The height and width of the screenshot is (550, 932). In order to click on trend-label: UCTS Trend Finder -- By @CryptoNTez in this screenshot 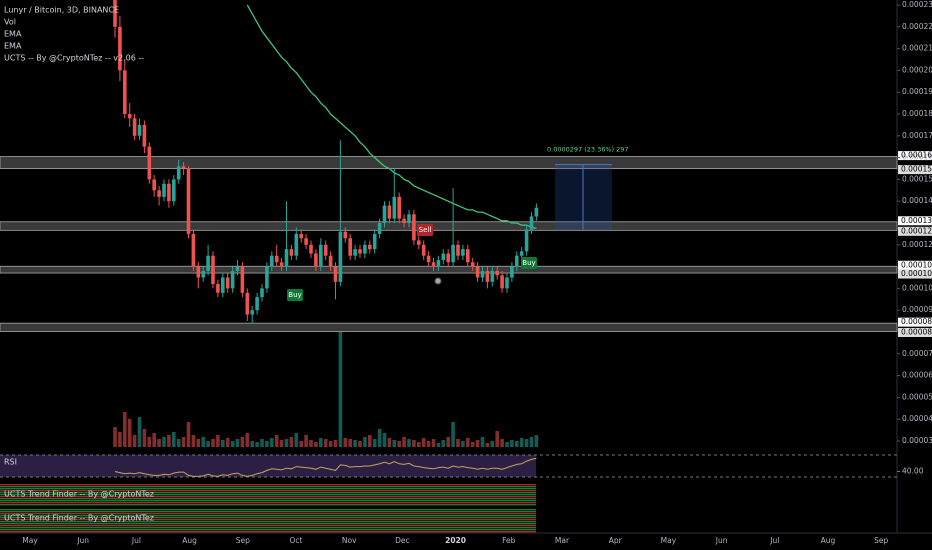, I will do `click(79, 518)`.